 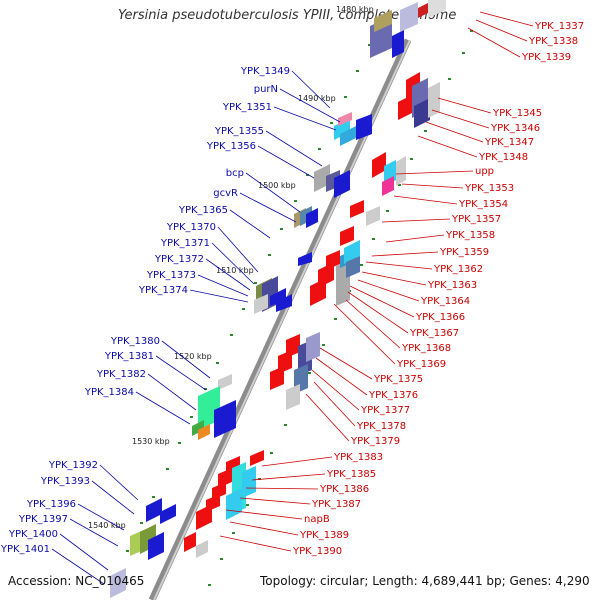 What do you see at coordinates (171, 275) in the screenshot?
I see `gene-label: YPK_1373` at bounding box center [171, 275].